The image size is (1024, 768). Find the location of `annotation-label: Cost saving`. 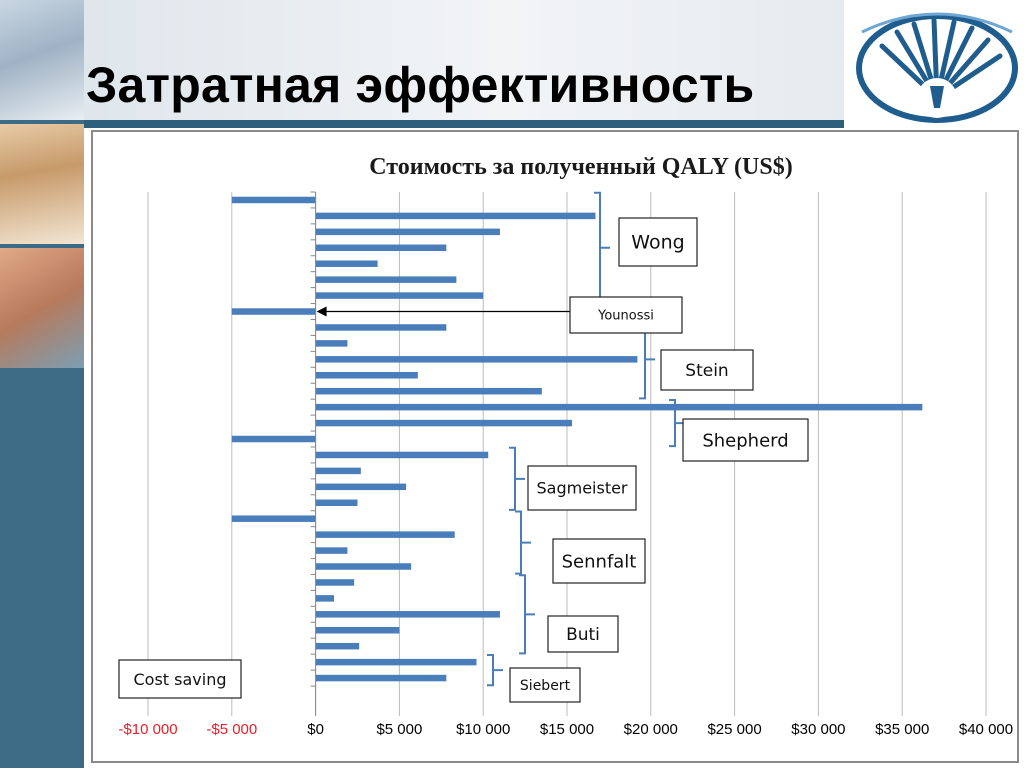

annotation-label: Cost saving is located at coordinates (179, 679).